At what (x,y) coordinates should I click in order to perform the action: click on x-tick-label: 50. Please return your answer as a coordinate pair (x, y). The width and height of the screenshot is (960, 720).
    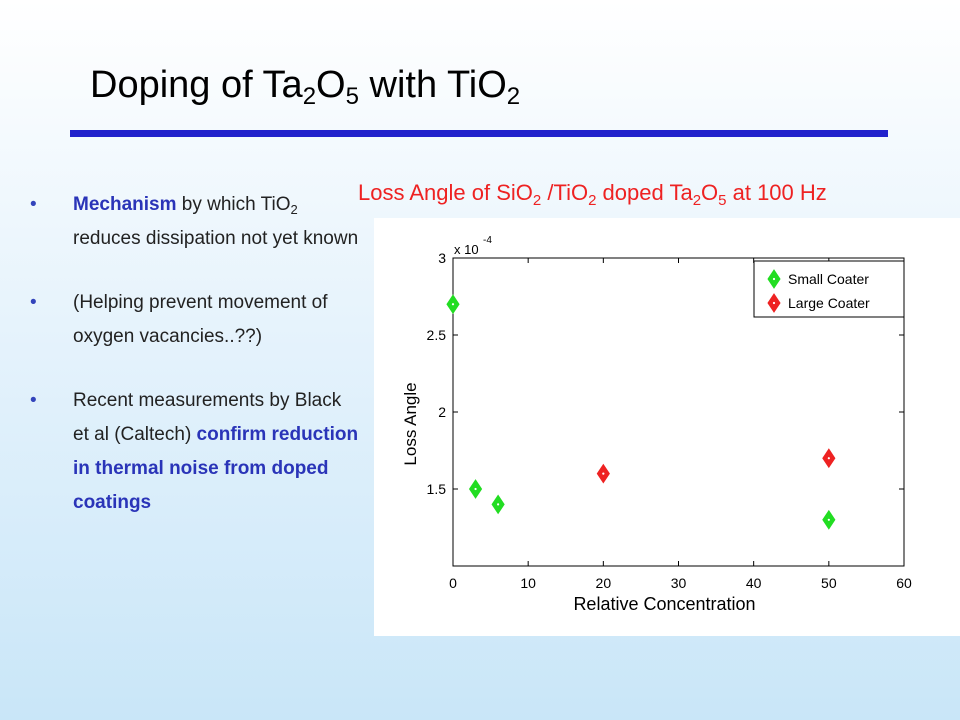
    Looking at the image, I should click on (829, 583).